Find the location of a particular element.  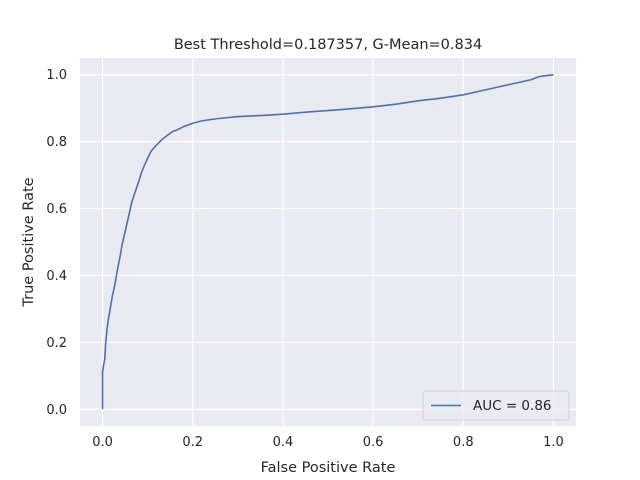

legend-box is located at coordinates (496, 405).